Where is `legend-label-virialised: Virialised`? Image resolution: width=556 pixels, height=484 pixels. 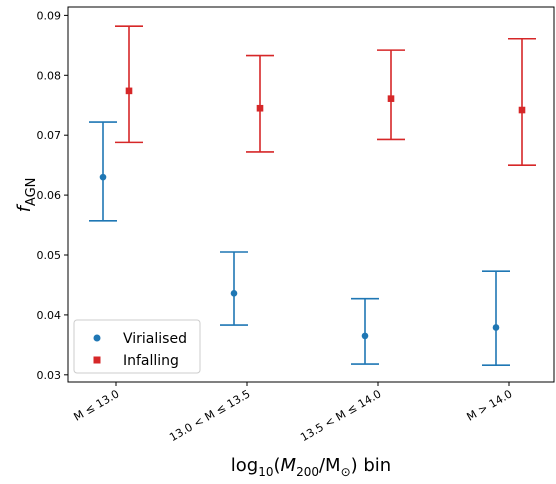 legend-label-virialised: Virialised is located at coordinates (155, 339).